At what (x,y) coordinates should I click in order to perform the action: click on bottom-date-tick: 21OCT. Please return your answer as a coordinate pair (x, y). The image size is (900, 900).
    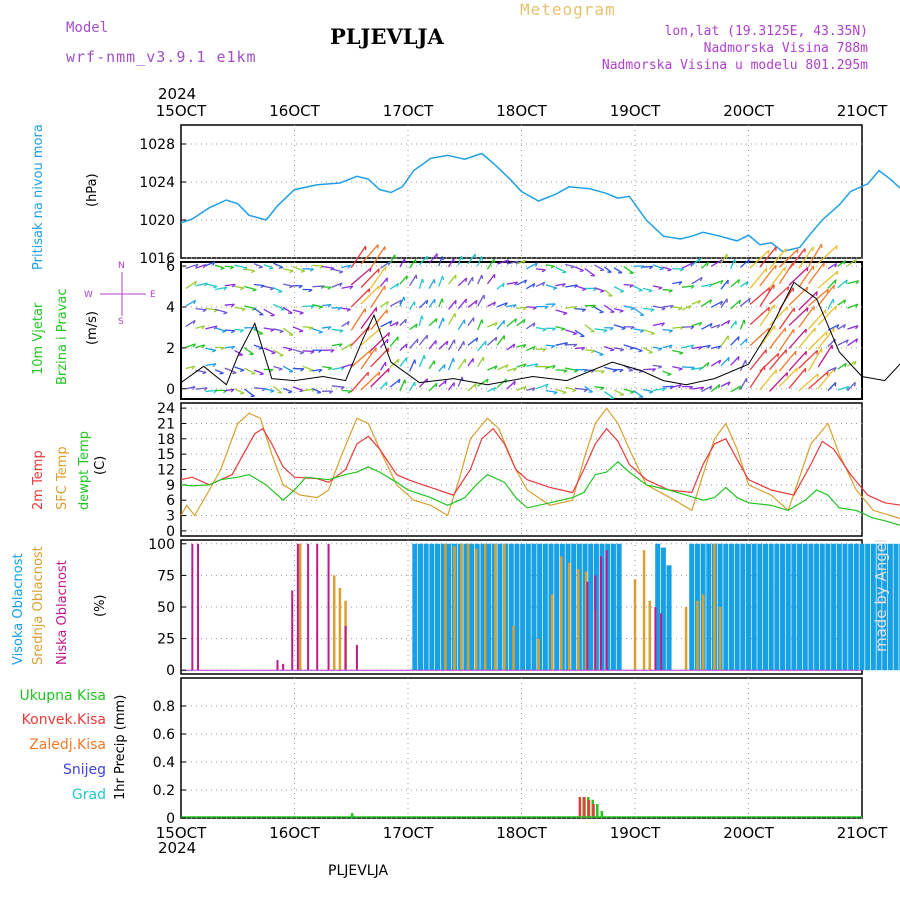
    Looking at the image, I should click on (862, 833).